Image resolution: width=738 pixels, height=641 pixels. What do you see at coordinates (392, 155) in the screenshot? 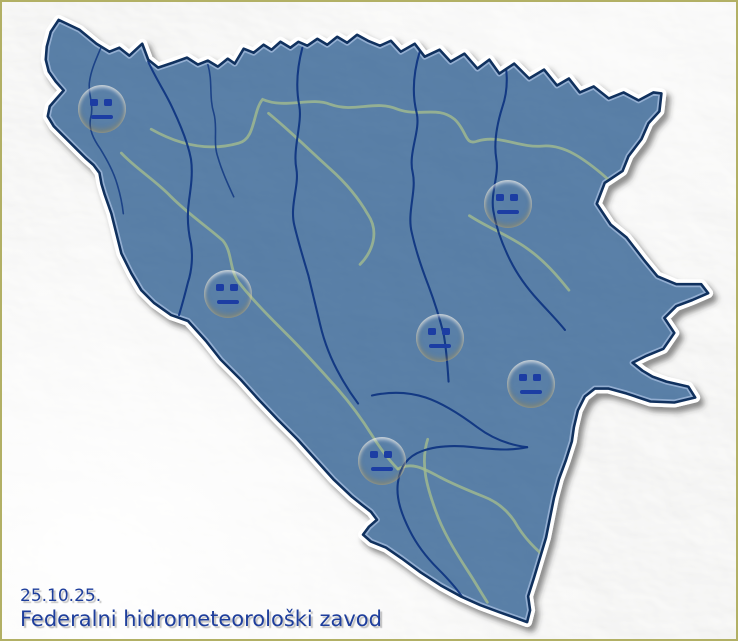
I see `entity-boundary-north` at bounding box center [392, 155].